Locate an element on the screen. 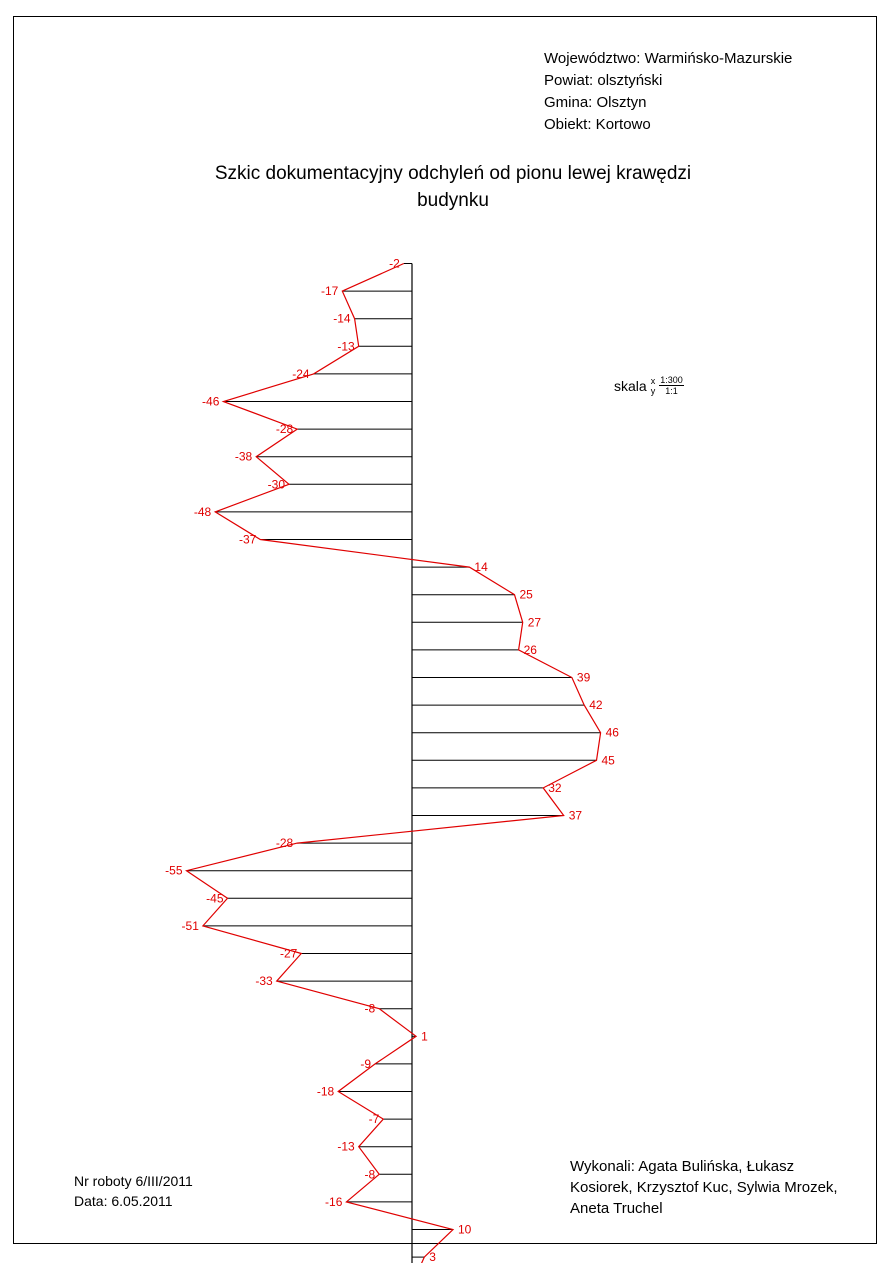  value-label: -24 is located at coordinates (301, 374).